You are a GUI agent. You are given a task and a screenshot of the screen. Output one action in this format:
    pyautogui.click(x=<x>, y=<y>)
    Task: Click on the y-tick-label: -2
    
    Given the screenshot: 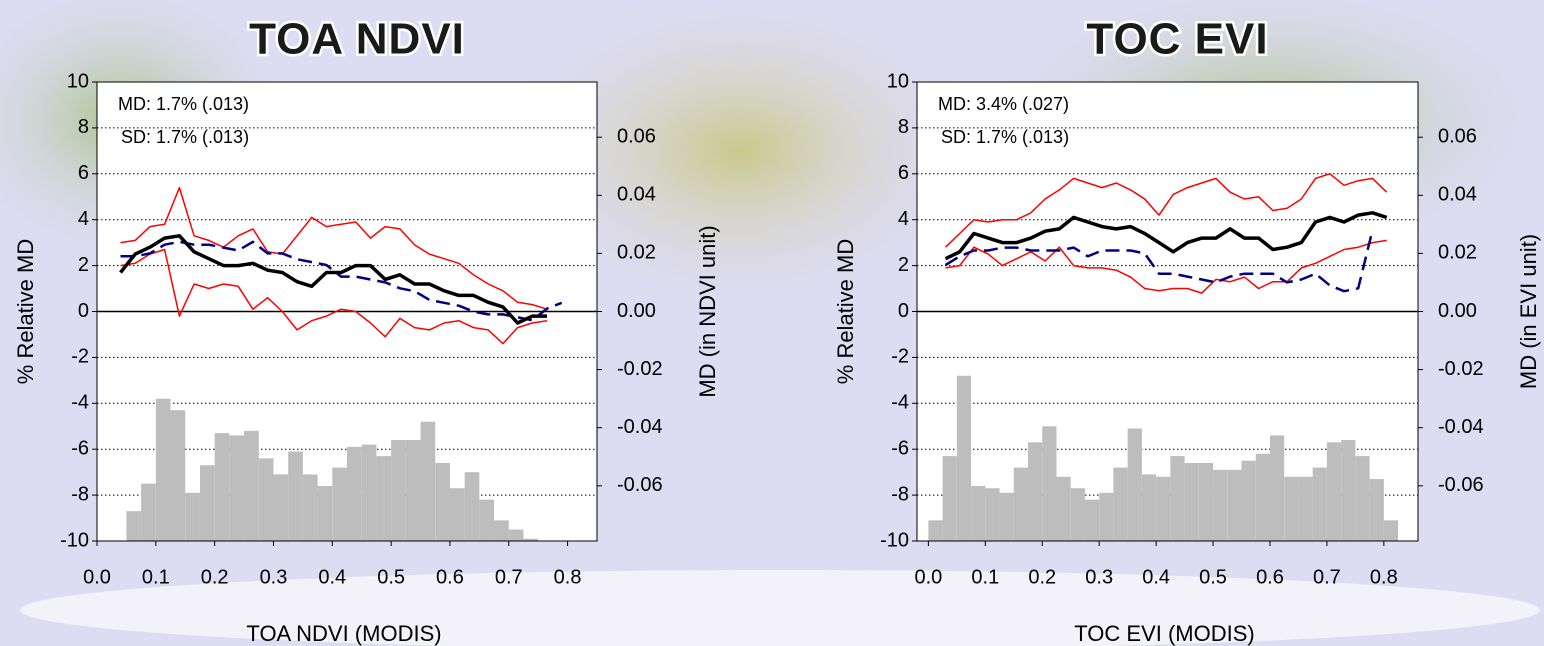 What is the action you would take?
    pyautogui.click(x=900, y=357)
    